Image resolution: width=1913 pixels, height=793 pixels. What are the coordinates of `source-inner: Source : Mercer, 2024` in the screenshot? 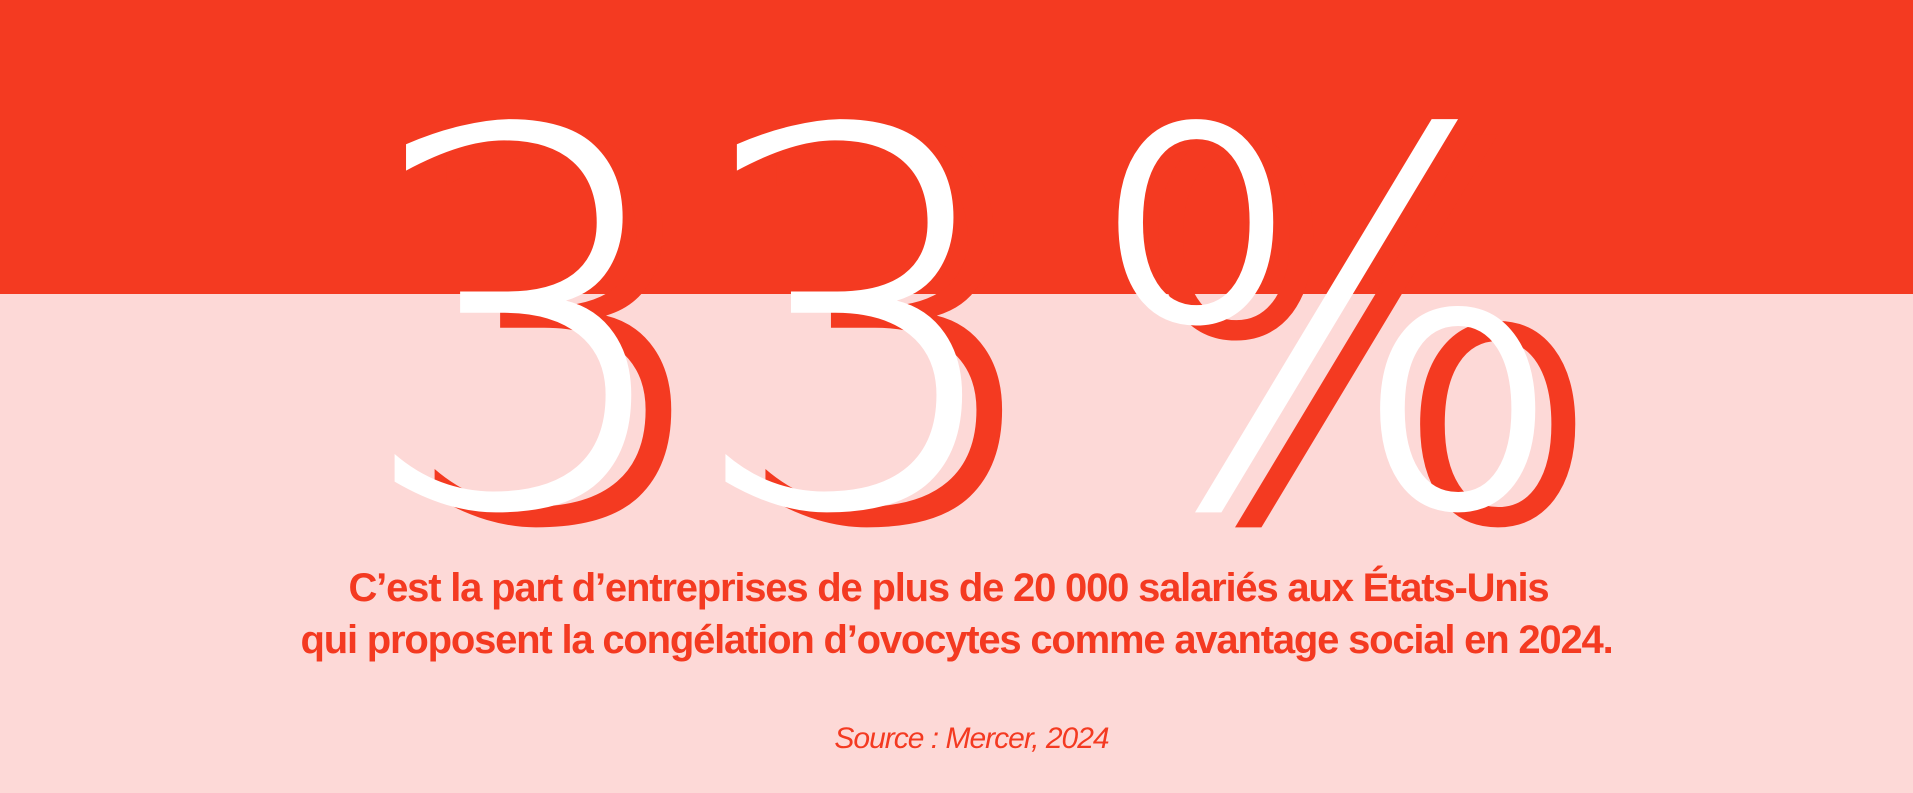 It's located at (971, 739).